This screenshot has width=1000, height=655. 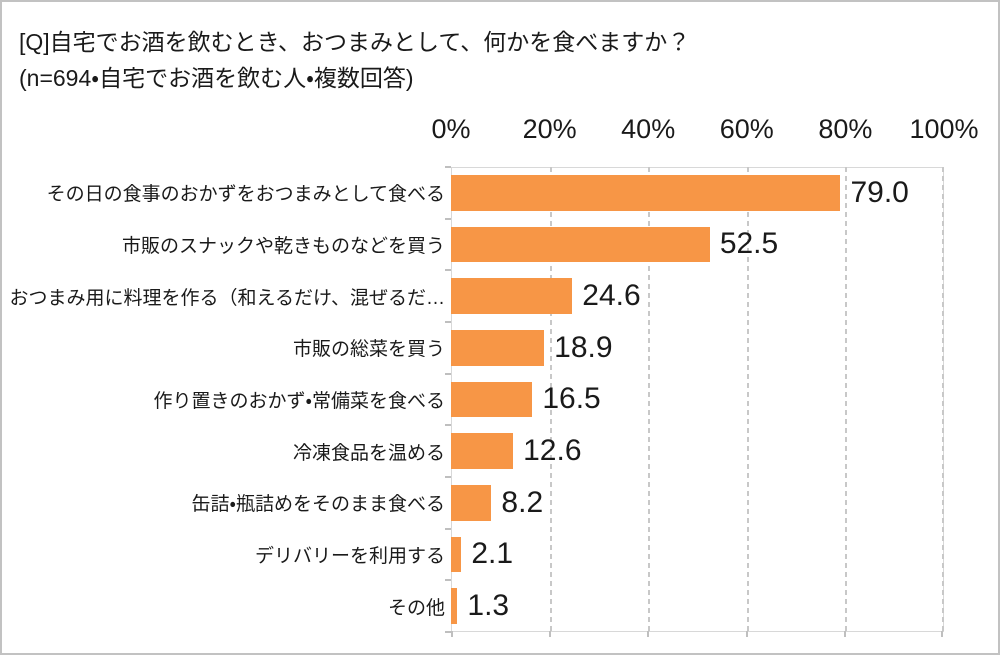 I want to click on value-label: 2.1, so click(x=492, y=554).